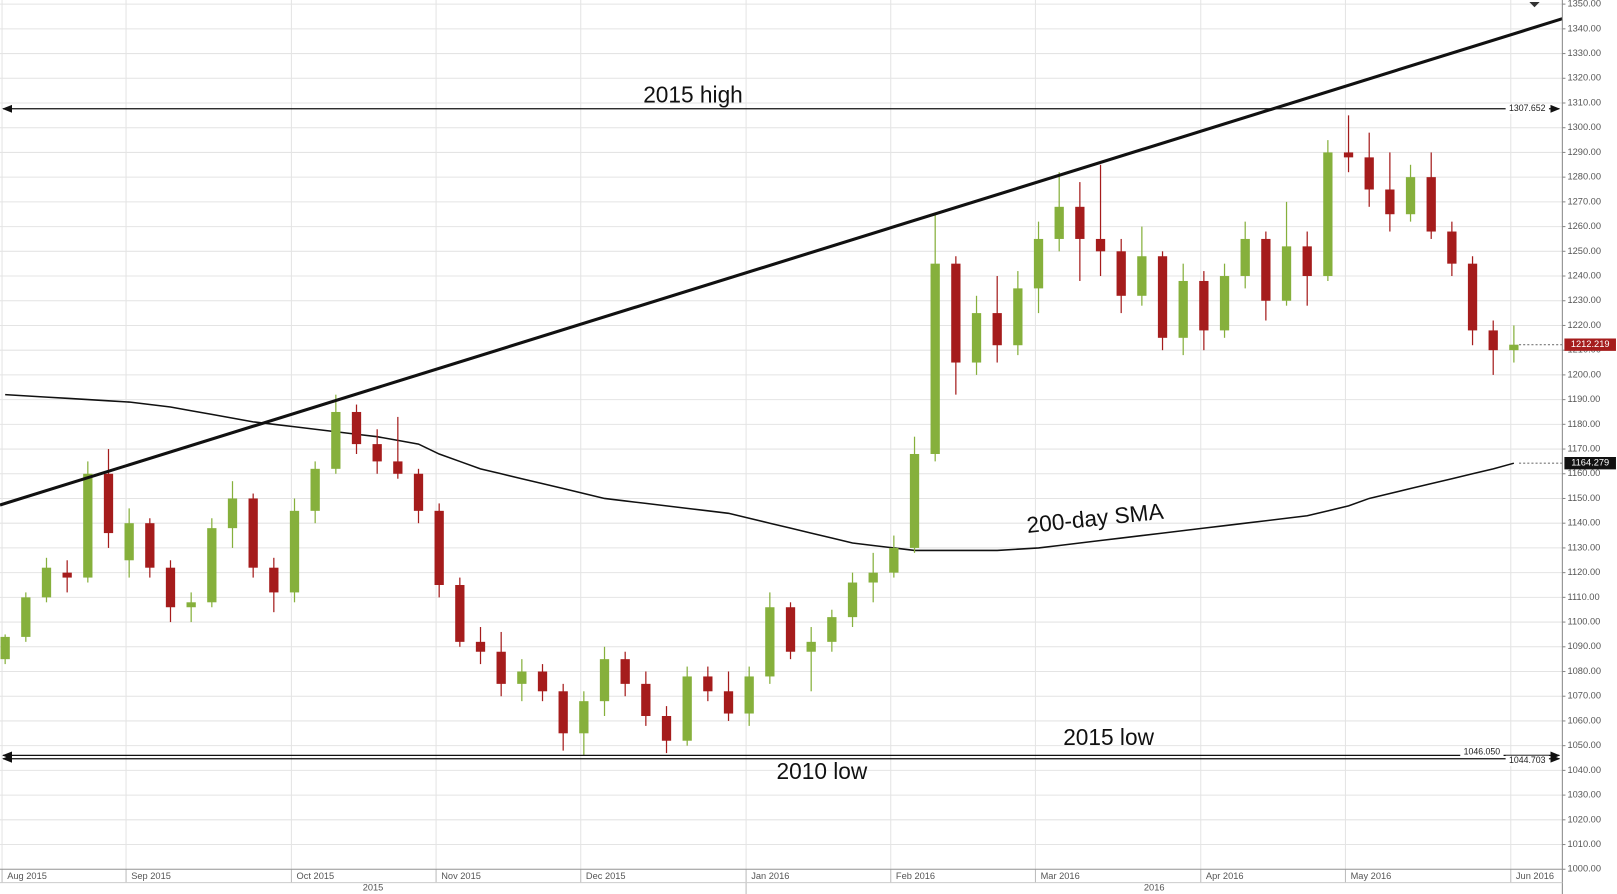  Describe the element at coordinates (1585, 300) in the screenshot. I see `y-tick-label: 1230.00` at that location.